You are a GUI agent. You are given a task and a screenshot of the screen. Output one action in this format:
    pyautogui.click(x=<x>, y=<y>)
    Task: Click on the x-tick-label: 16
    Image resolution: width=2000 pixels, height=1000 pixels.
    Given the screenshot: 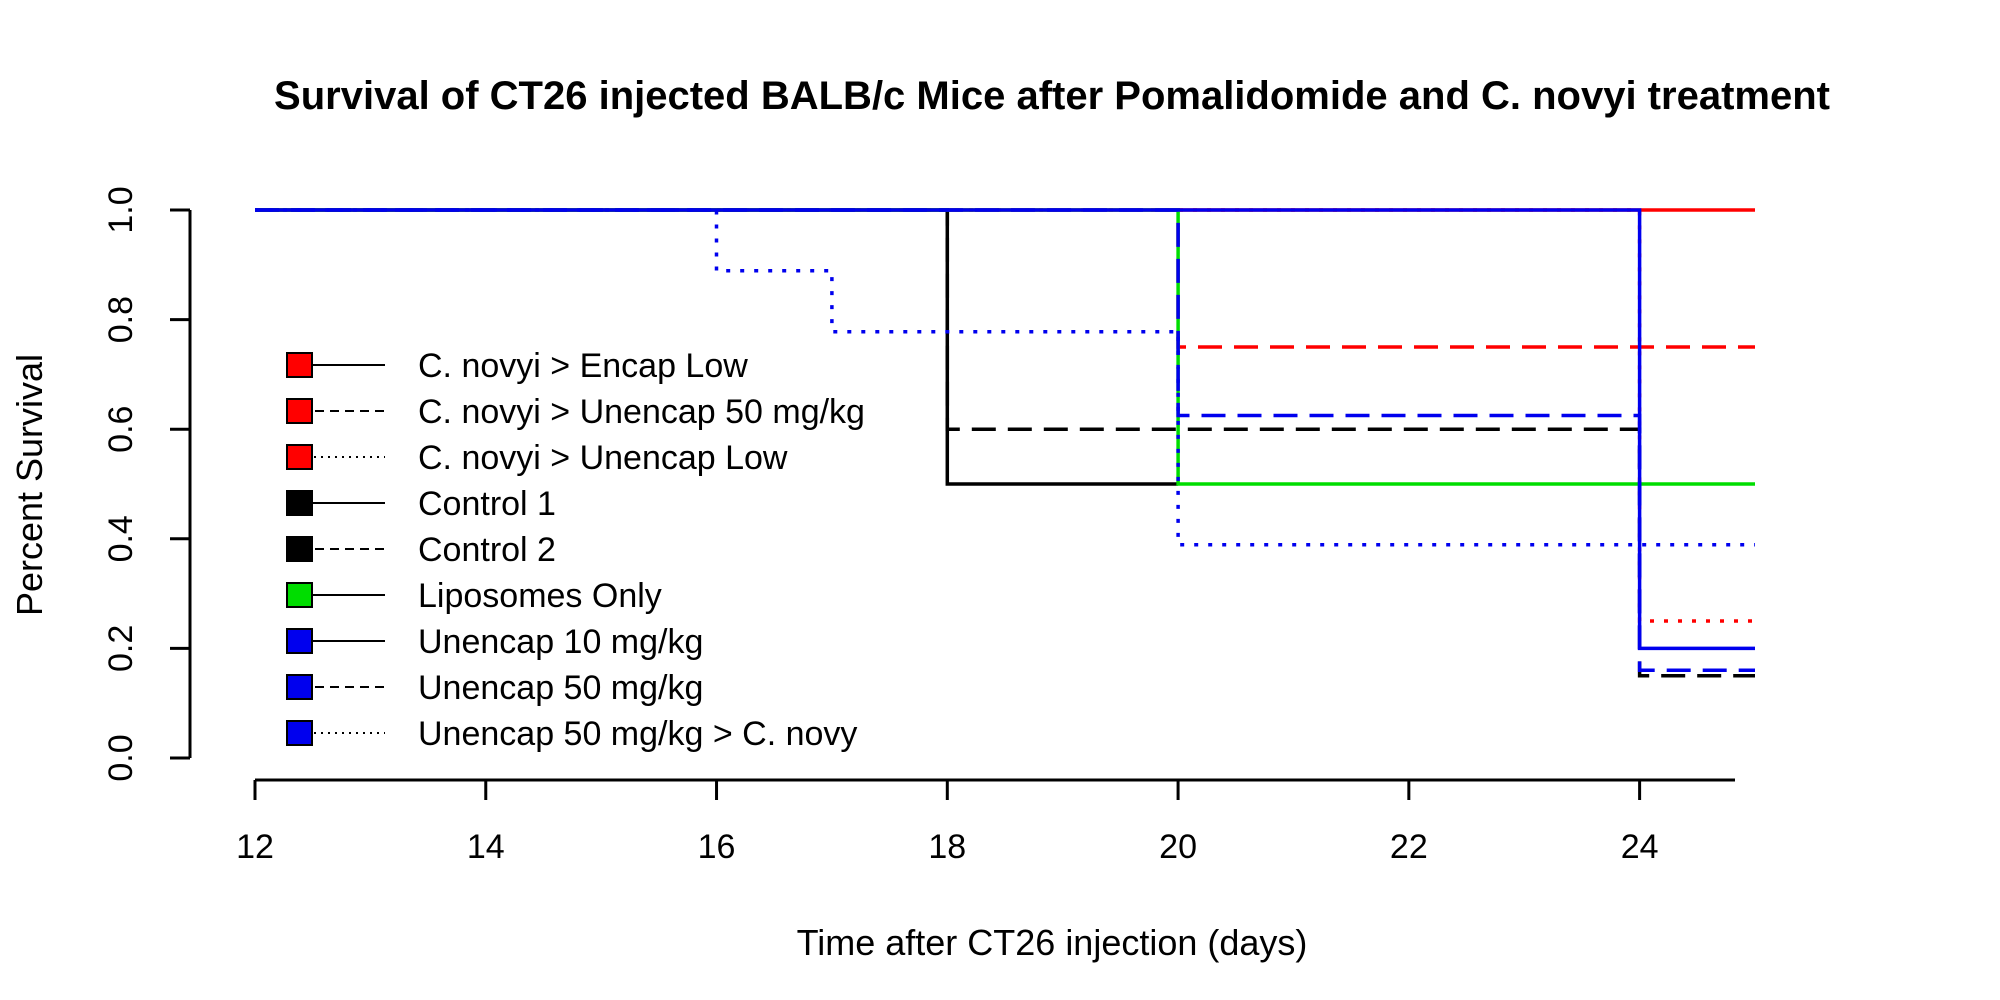 What is the action you would take?
    pyautogui.click(x=717, y=847)
    